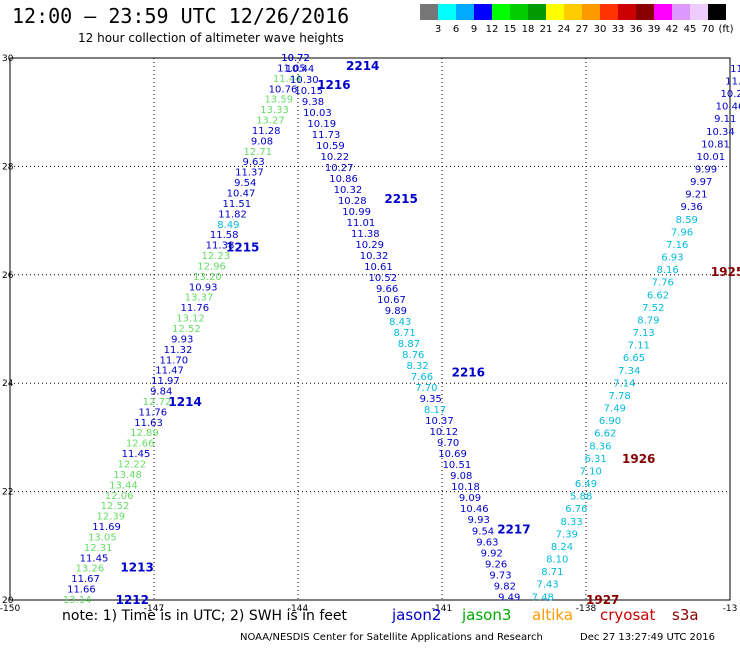  Describe the element at coordinates (717, 12) in the screenshot. I see `legend-swatch` at that location.